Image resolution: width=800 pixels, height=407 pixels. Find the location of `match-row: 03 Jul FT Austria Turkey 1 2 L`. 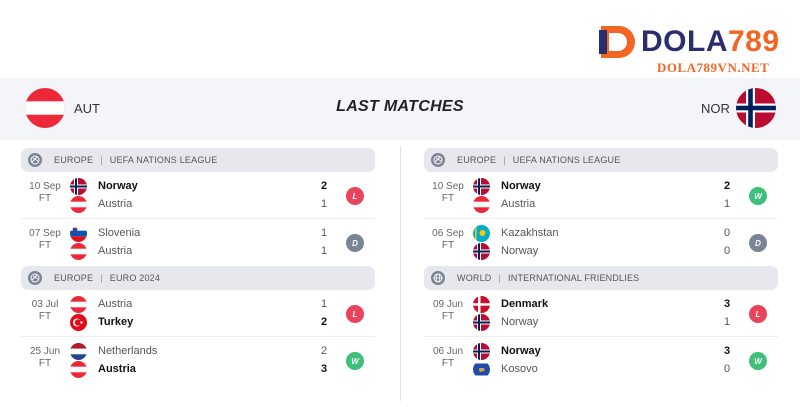

match-row: 03 Jul FT Austria Turkey 1 2 L is located at coordinates (198, 313).